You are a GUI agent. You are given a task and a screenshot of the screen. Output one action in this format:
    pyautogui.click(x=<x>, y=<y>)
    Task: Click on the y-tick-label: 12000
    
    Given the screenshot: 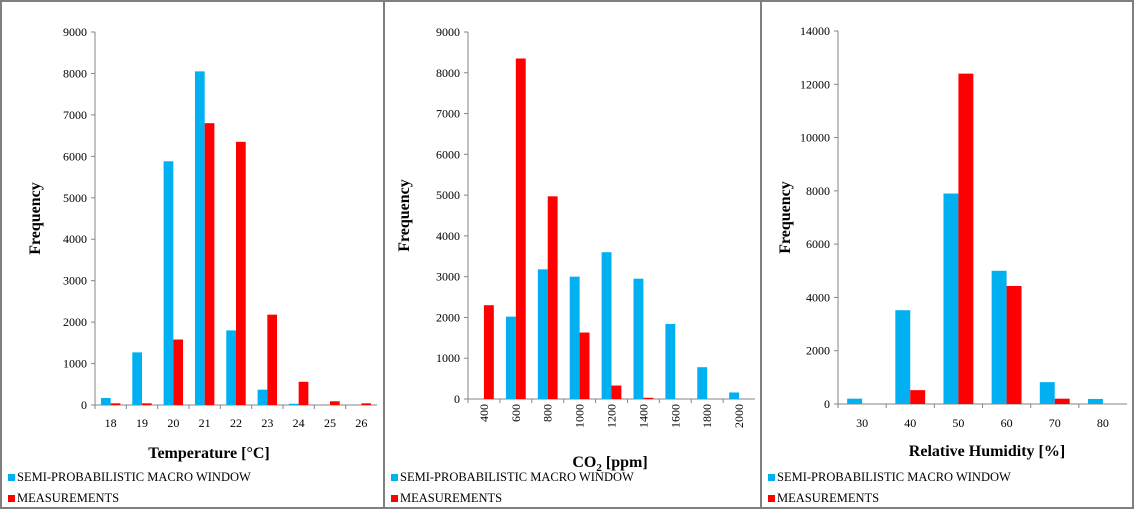 What is the action you would take?
    pyautogui.click(x=815, y=84)
    